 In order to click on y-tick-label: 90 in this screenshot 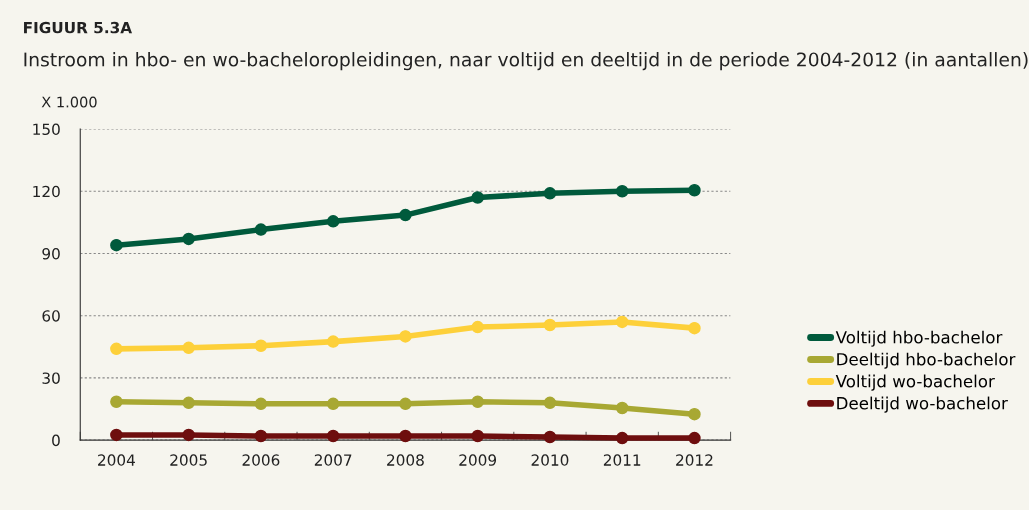, I will do `click(51, 253)`.